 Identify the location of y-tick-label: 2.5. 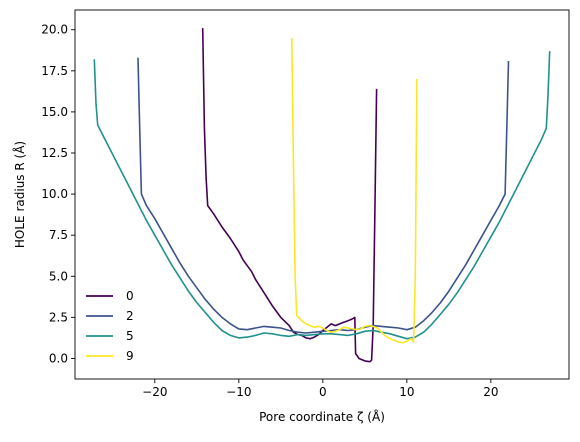
(58, 317).